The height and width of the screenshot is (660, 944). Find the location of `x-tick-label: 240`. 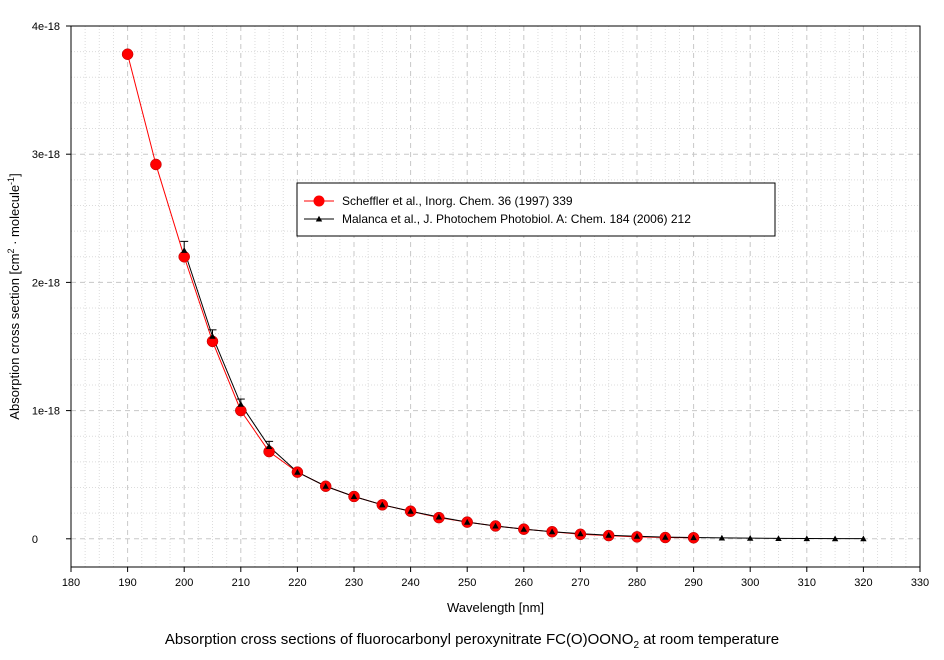

x-tick-label: 240 is located at coordinates (410, 583).